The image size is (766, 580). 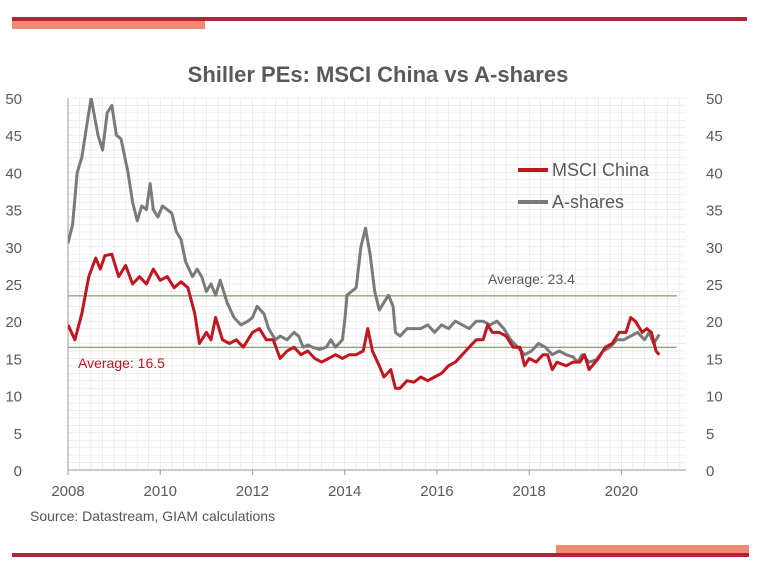 I want to click on y-tick-label-right: 40, so click(x=714, y=173).